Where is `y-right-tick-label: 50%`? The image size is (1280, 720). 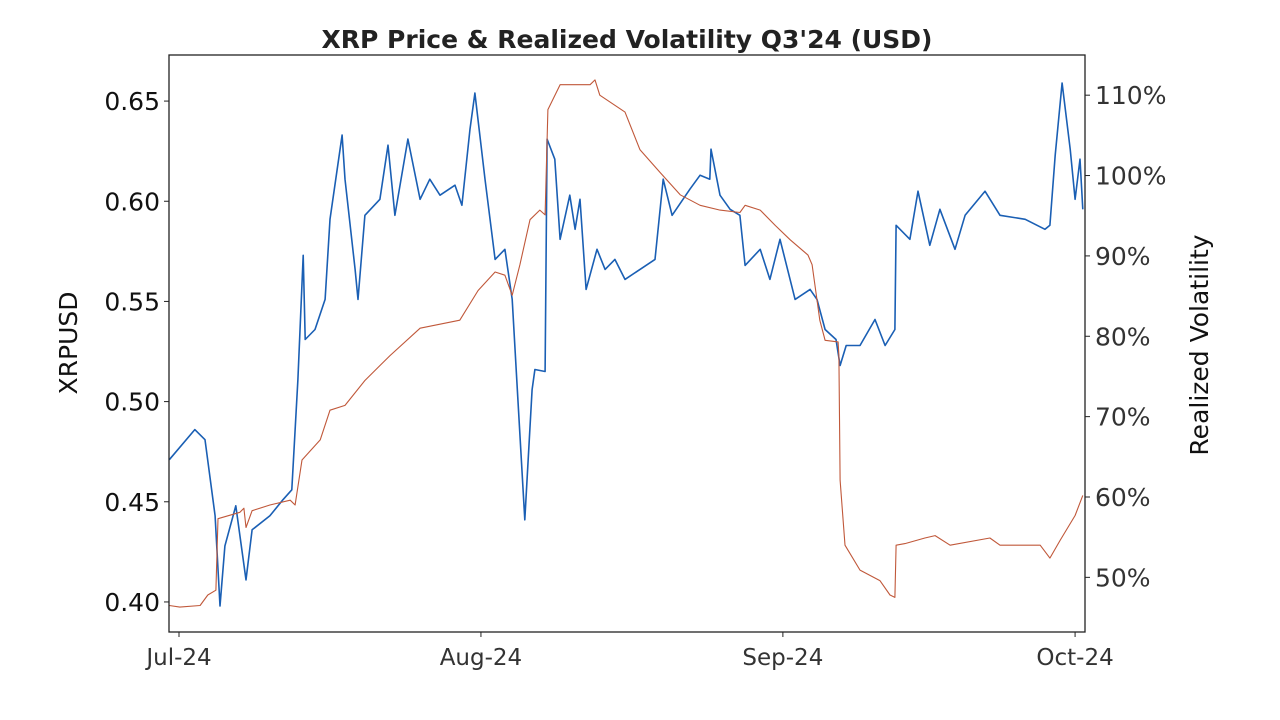
y-right-tick-label: 50% is located at coordinates (1123, 577).